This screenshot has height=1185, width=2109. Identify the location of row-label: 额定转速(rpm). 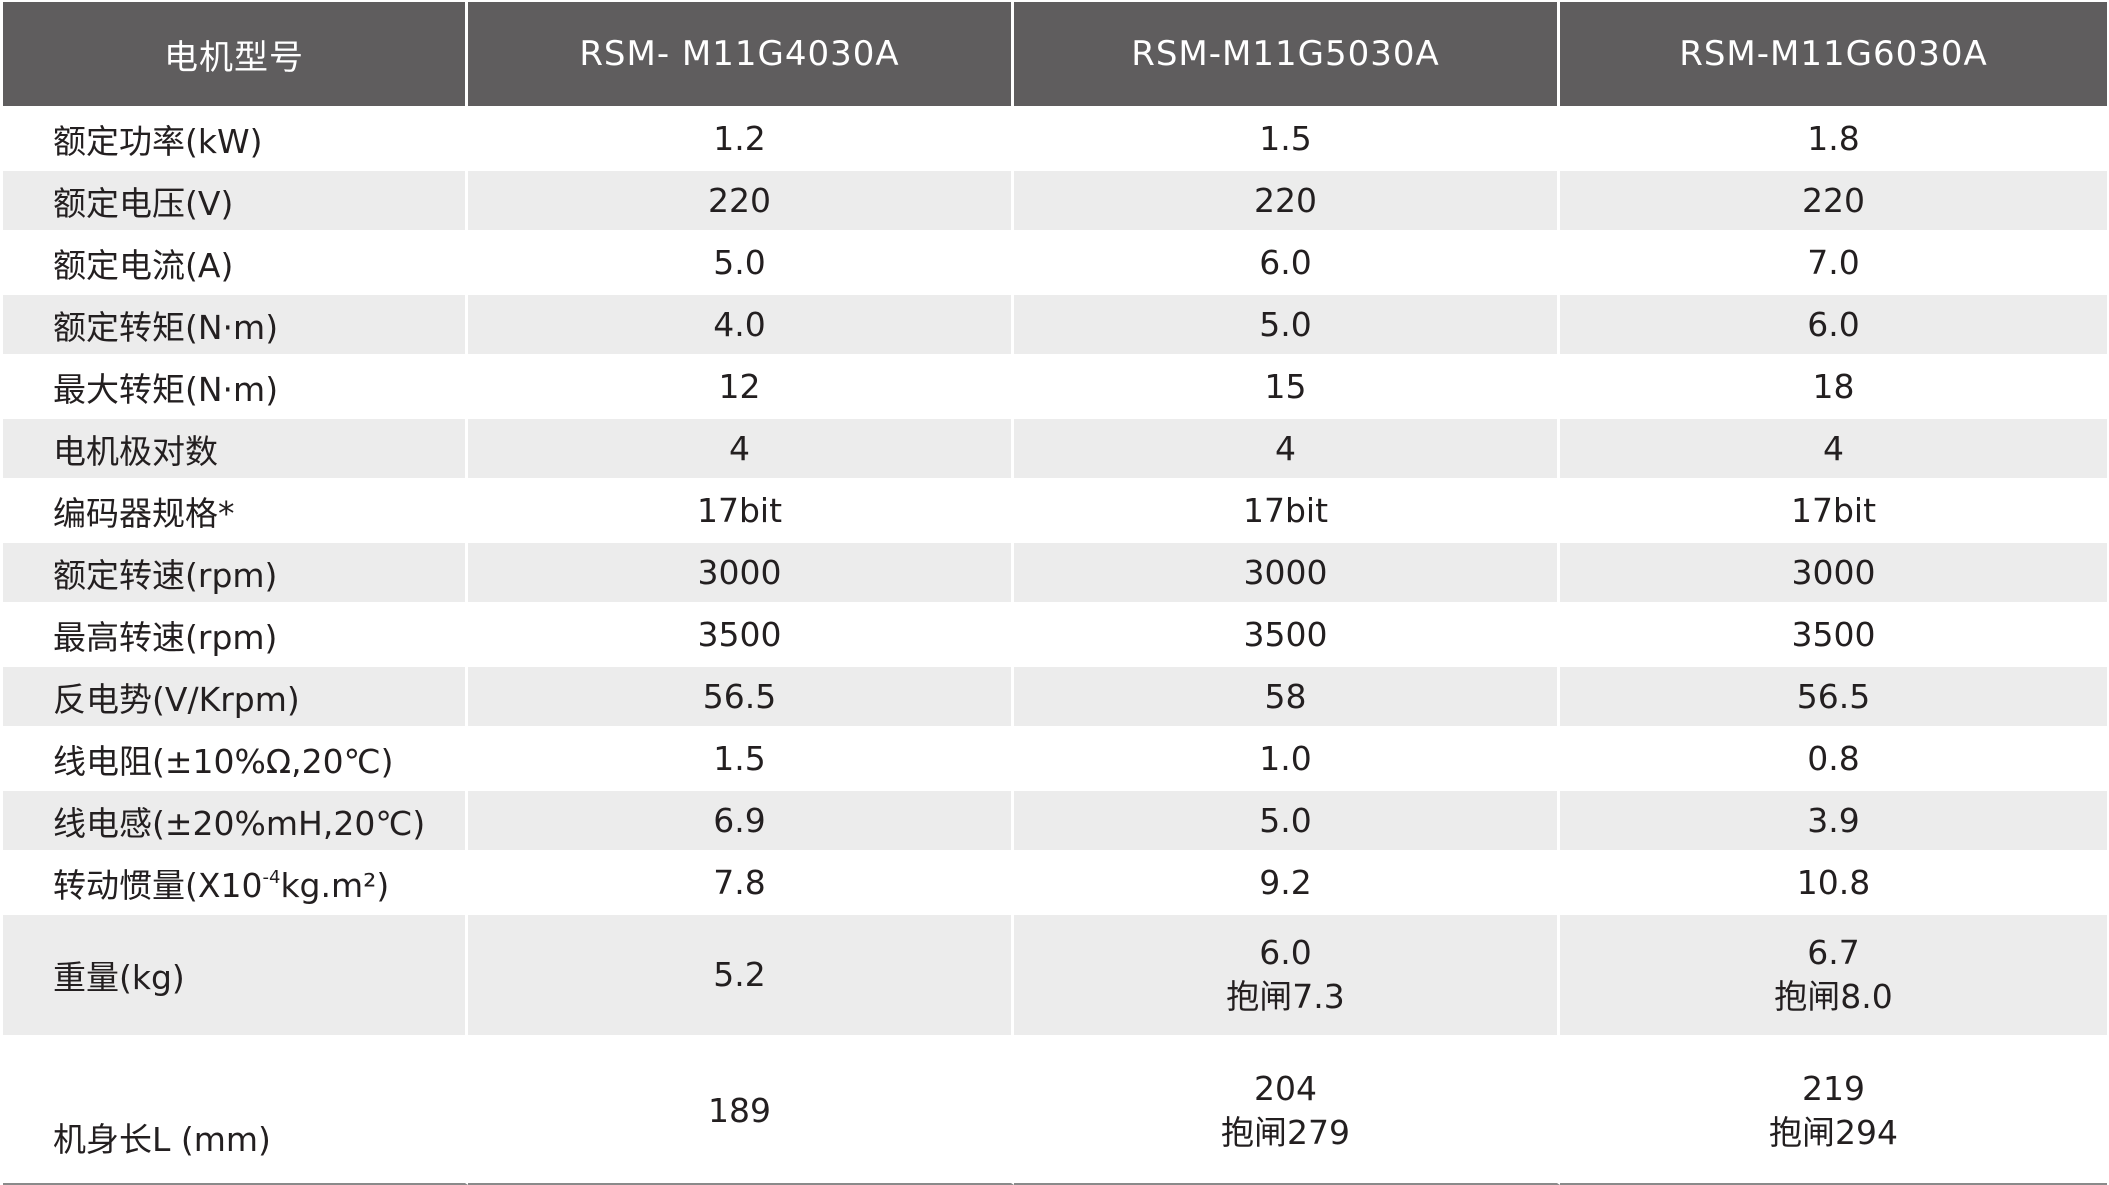
(235, 571).